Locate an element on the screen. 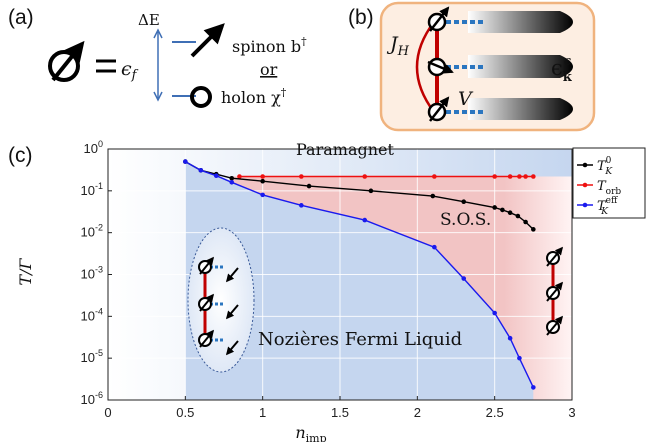  sos-inset is located at coordinates (555, 291).